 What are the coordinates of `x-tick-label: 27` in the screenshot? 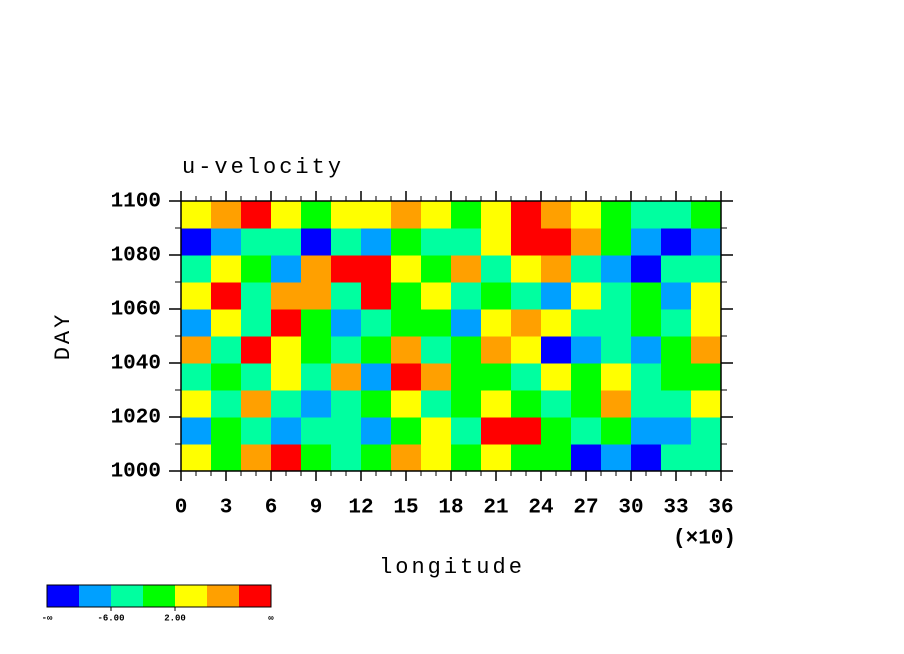 It's located at (585, 508).